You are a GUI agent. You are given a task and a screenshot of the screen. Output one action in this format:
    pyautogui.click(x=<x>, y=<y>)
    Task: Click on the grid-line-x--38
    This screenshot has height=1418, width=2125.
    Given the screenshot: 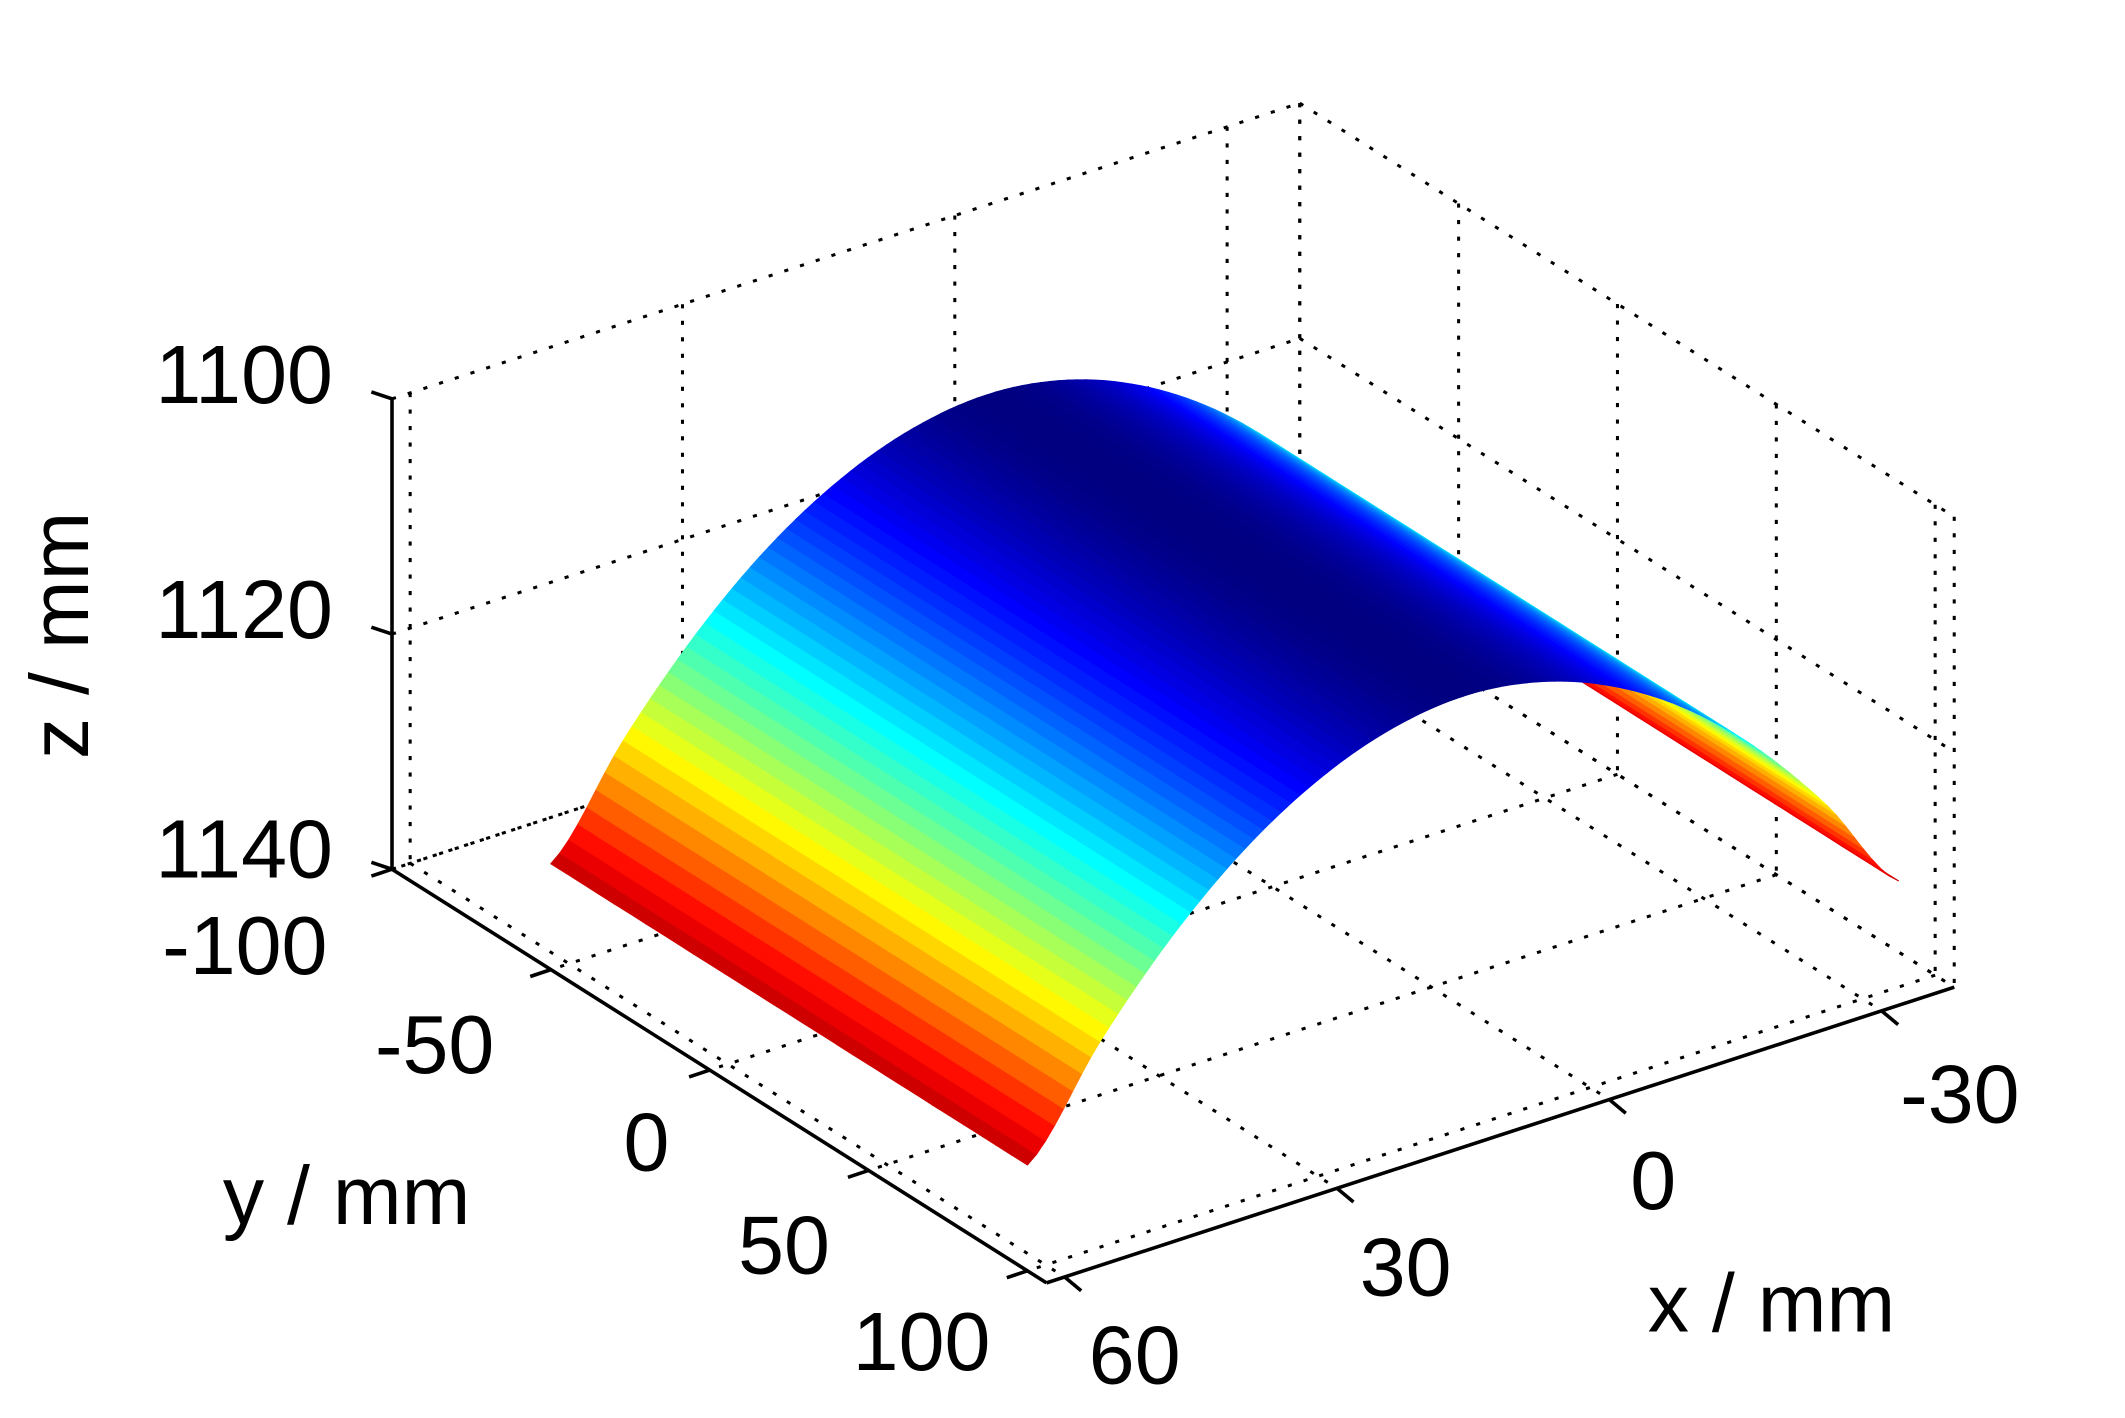 What is the action you would take?
    pyautogui.click(x=1627, y=780)
    